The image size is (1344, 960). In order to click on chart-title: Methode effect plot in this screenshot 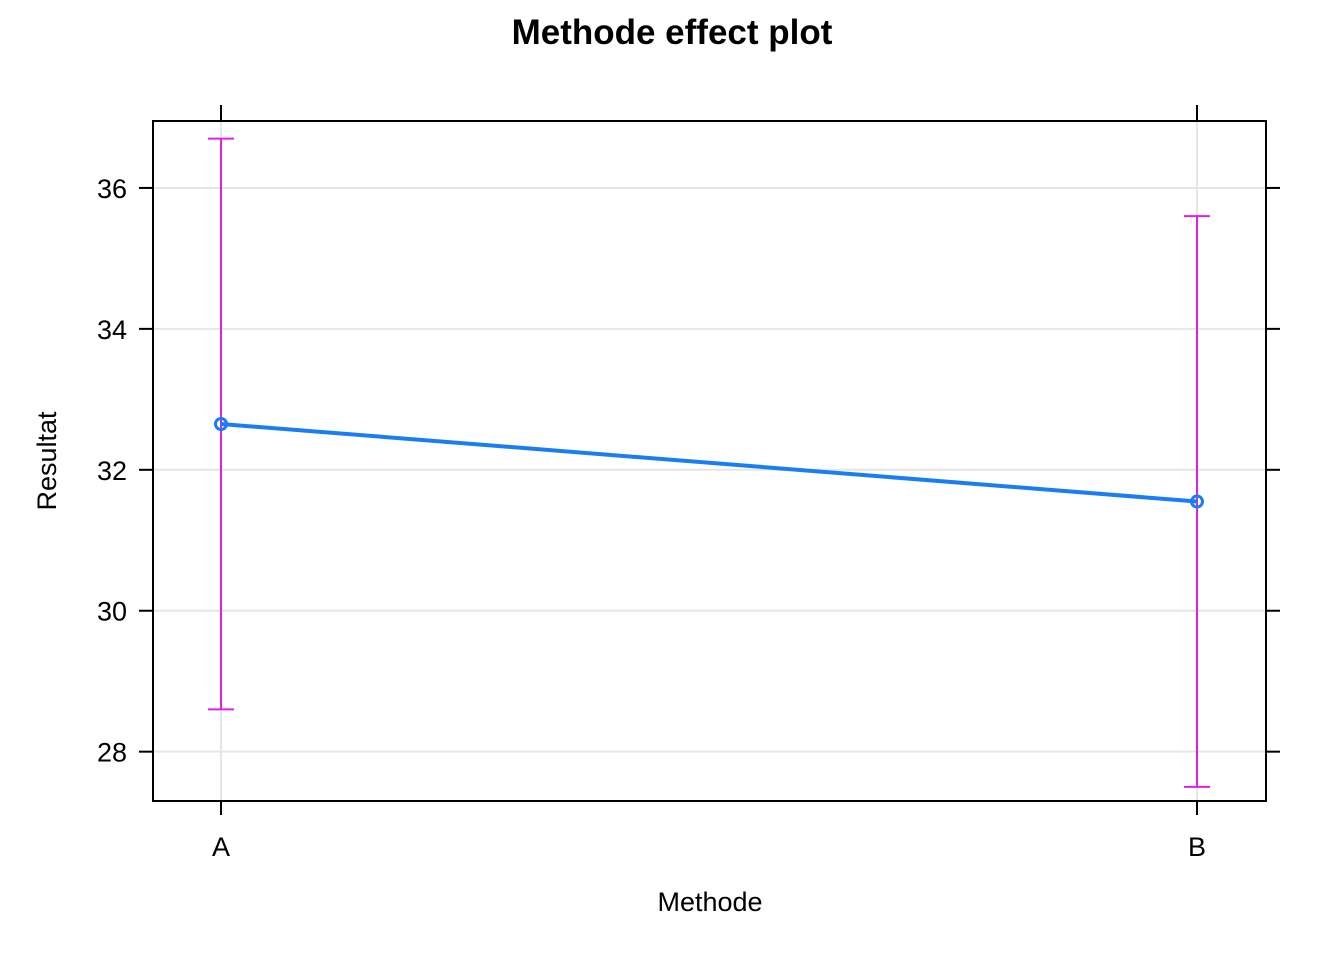, I will do `click(672, 32)`.